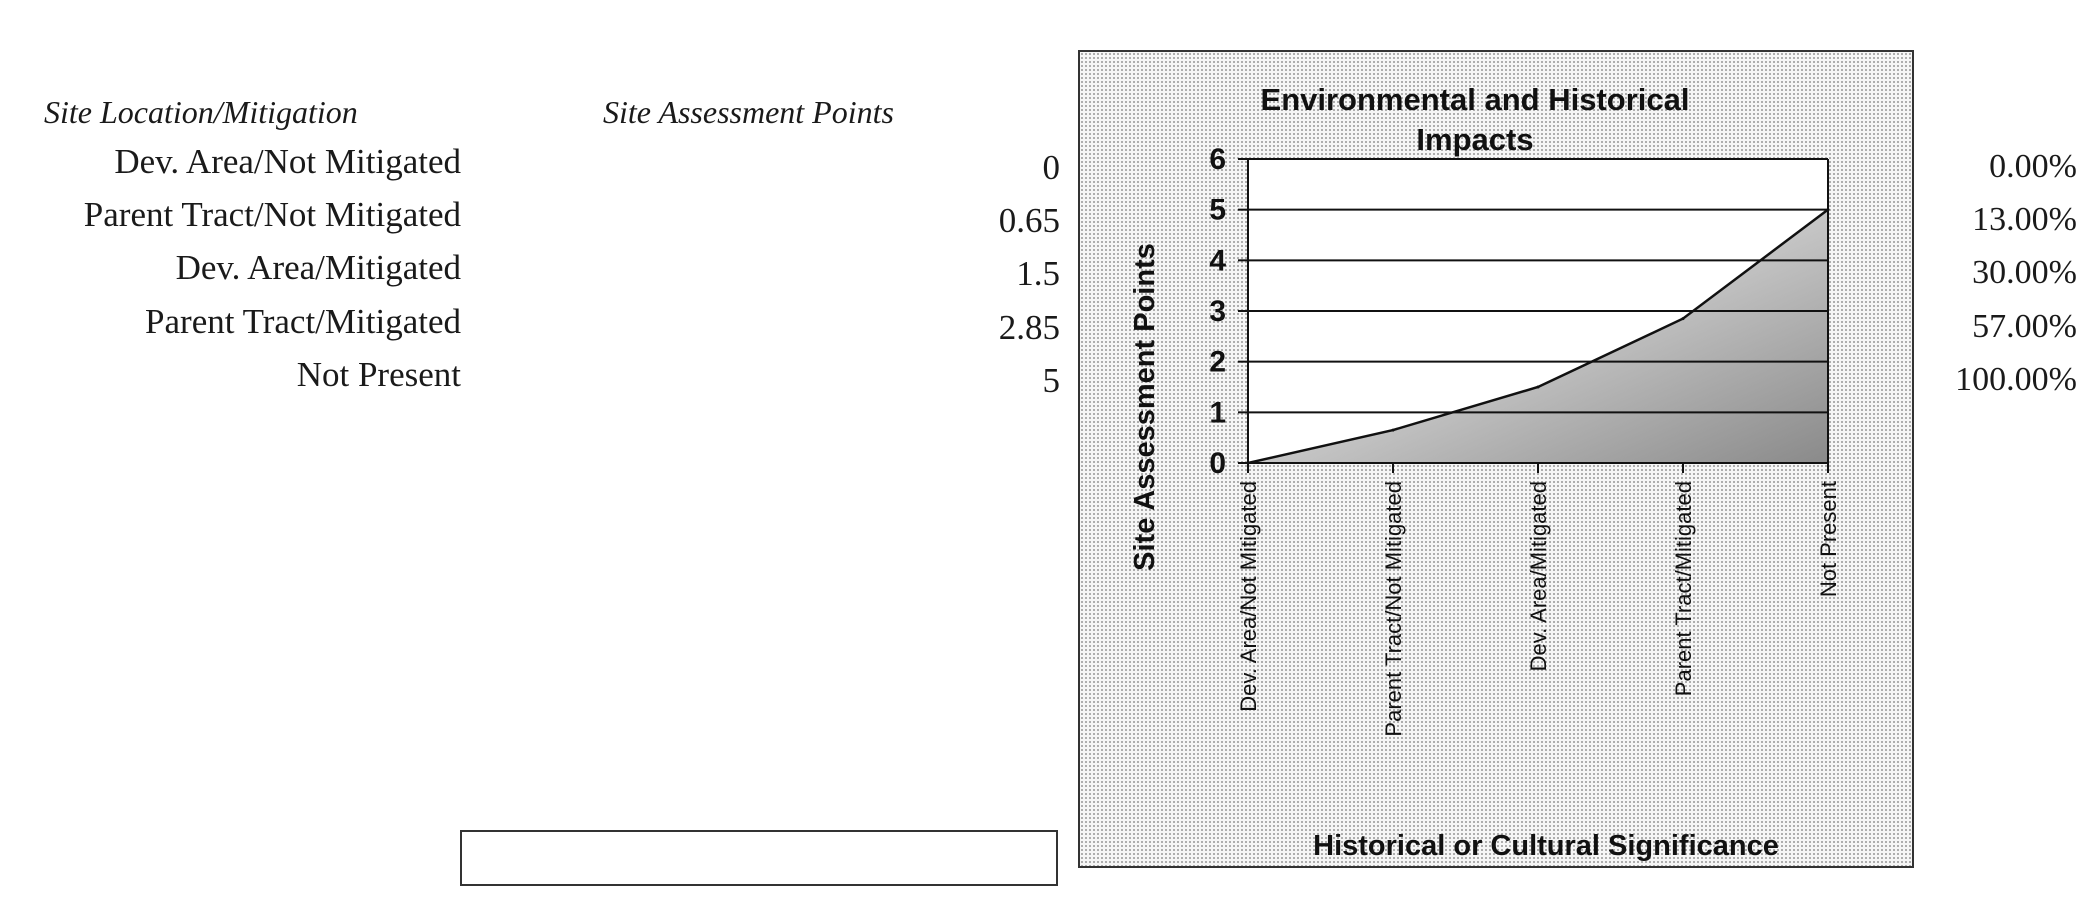  I want to click on row-points: 2.85, so click(1029, 327).